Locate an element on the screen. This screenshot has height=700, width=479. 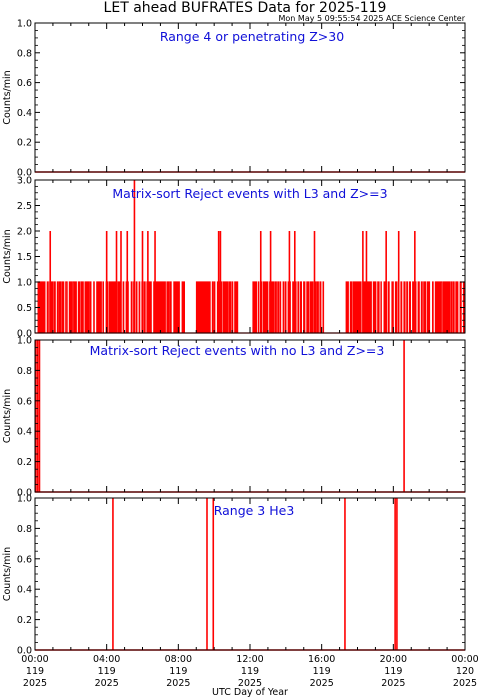
x-tick-time: 12:00 is located at coordinates (249, 659).